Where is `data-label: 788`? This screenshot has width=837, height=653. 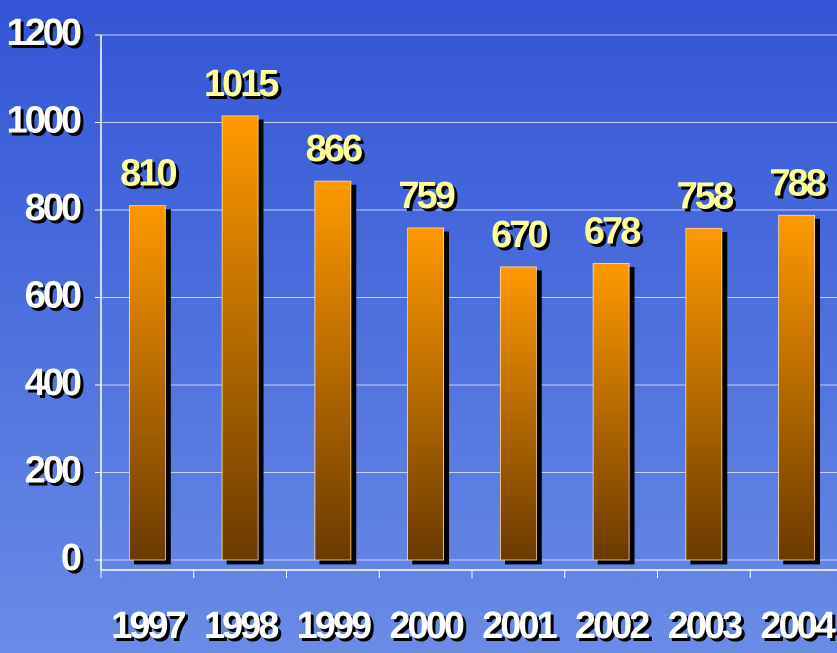
data-label: 788 is located at coordinates (797, 183).